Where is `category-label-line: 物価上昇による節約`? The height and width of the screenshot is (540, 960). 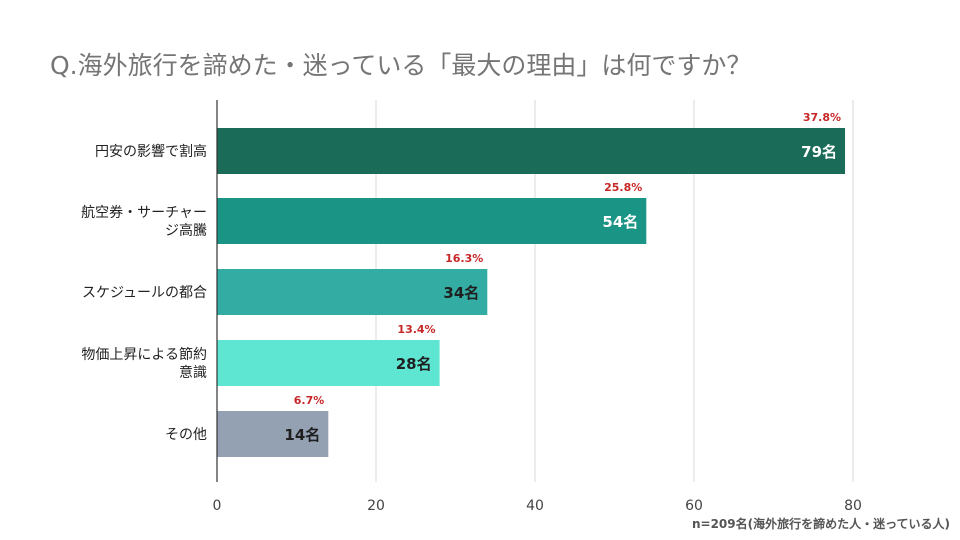 category-label-line: 物価上昇による節約 is located at coordinates (144, 354).